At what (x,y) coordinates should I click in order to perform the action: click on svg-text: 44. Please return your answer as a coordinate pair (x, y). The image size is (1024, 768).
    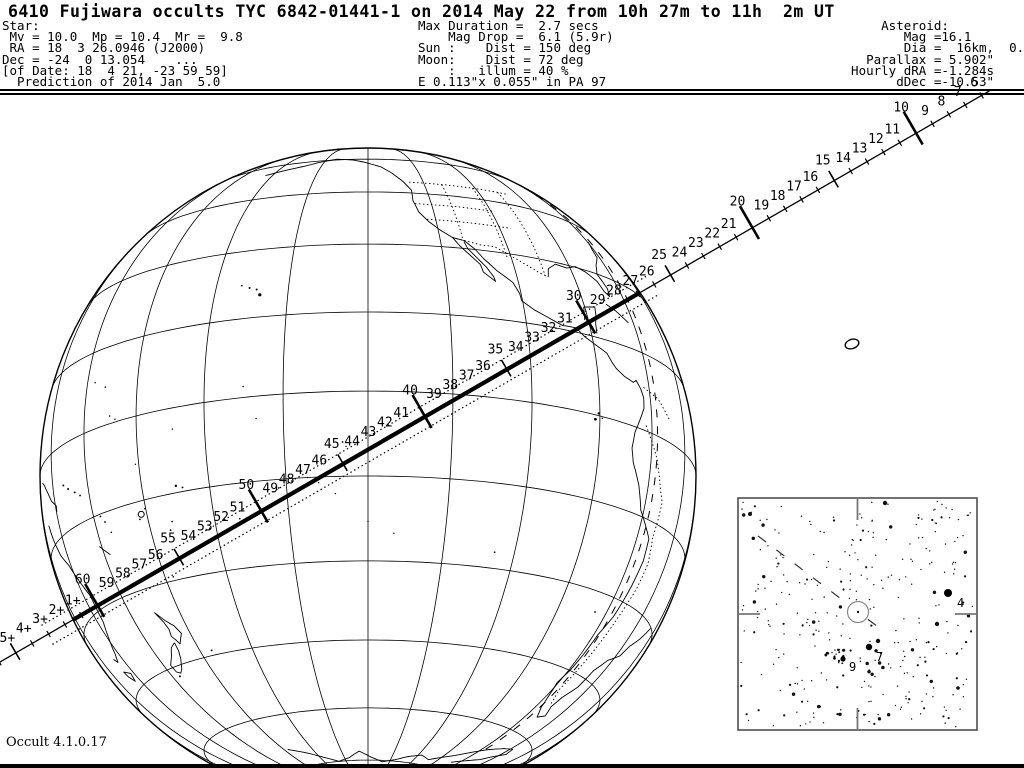
    Looking at the image, I should click on (352, 441).